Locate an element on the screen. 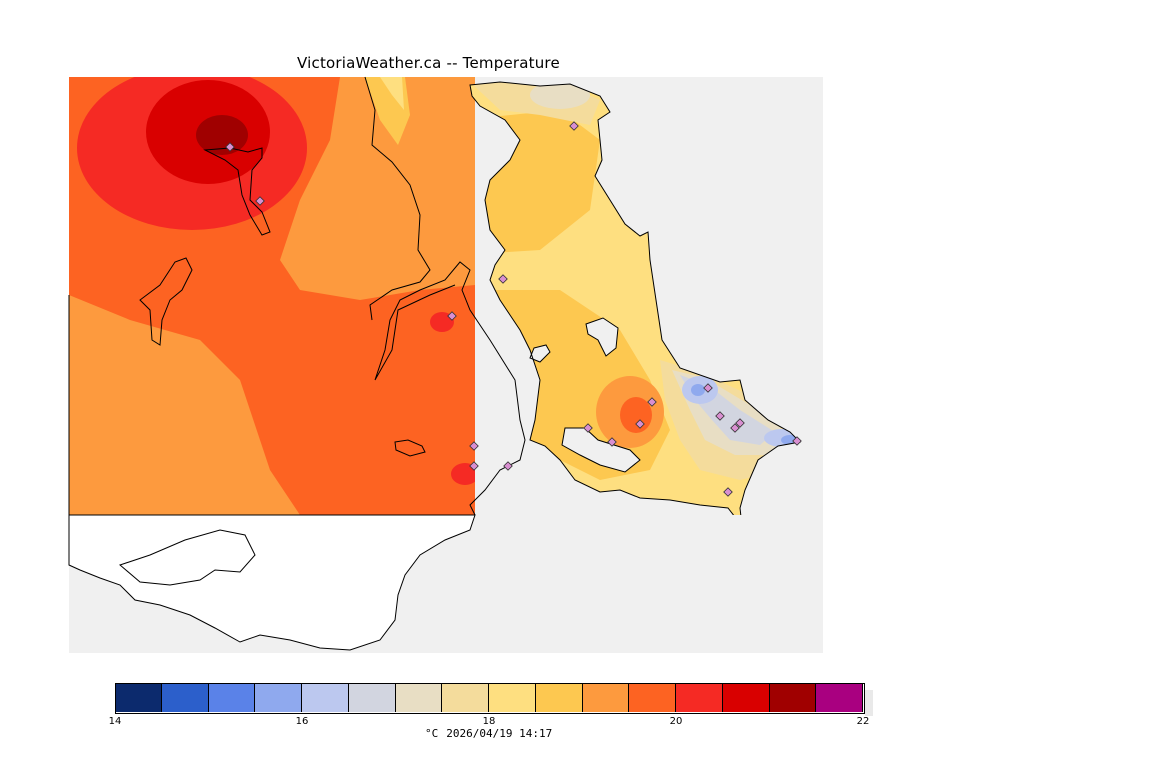  colorbar-tick-label: 22 is located at coordinates (863, 721).